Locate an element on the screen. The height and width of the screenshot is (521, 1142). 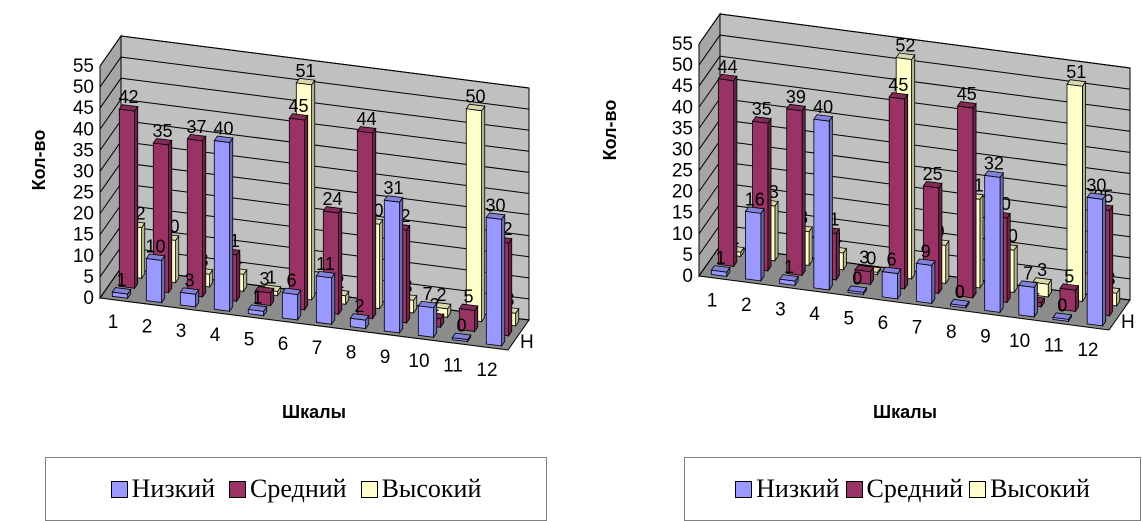
data-label: 50 is located at coordinates (476, 97).